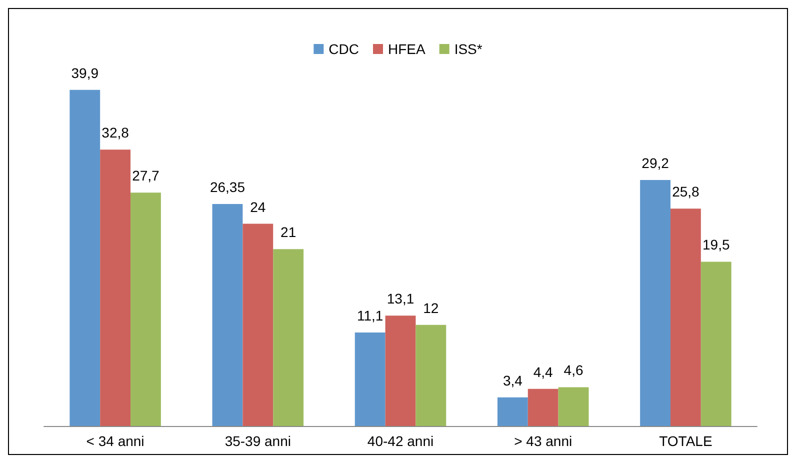 Image resolution: width=798 pixels, height=465 pixels. Describe the element at coordinates (258, 206) in the screenshot. I see `data-label: 24` at that location.